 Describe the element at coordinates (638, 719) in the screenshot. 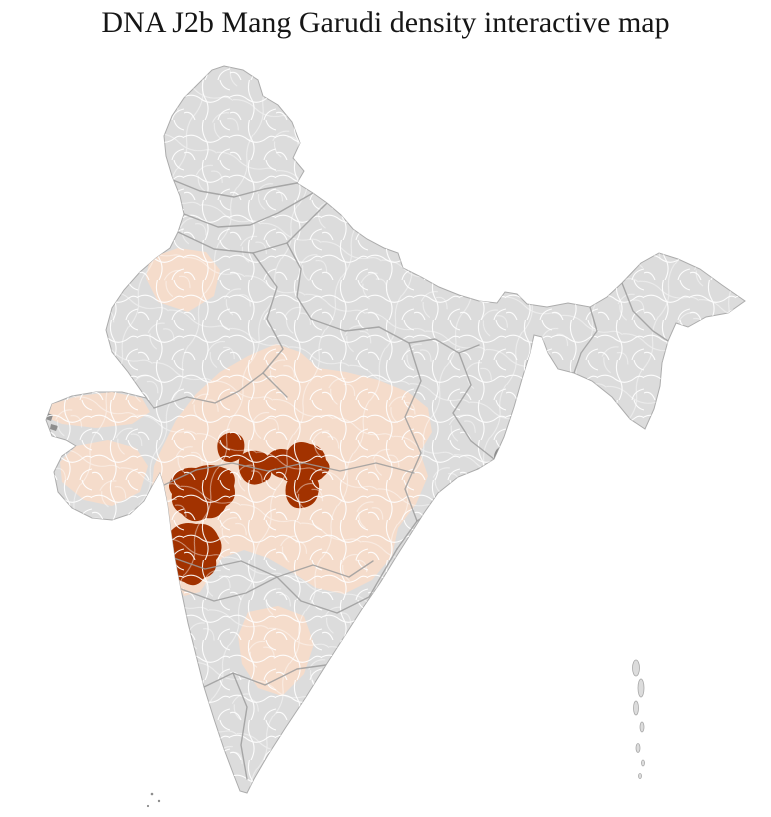

I see `andaman-nicobar-islands` at that location.